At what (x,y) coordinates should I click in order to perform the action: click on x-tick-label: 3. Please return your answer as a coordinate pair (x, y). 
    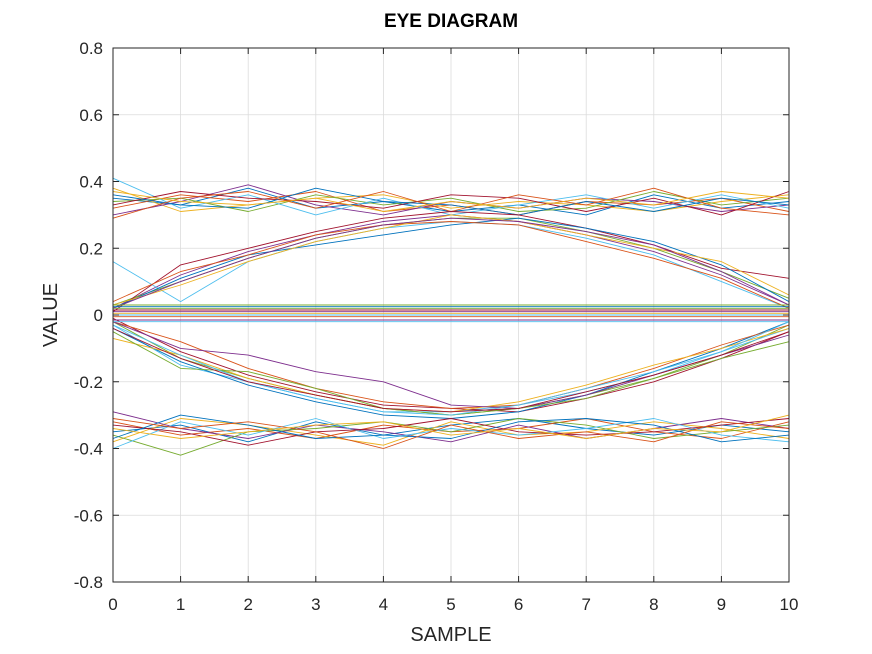
    Looking at the image, I should click on (315, 604).